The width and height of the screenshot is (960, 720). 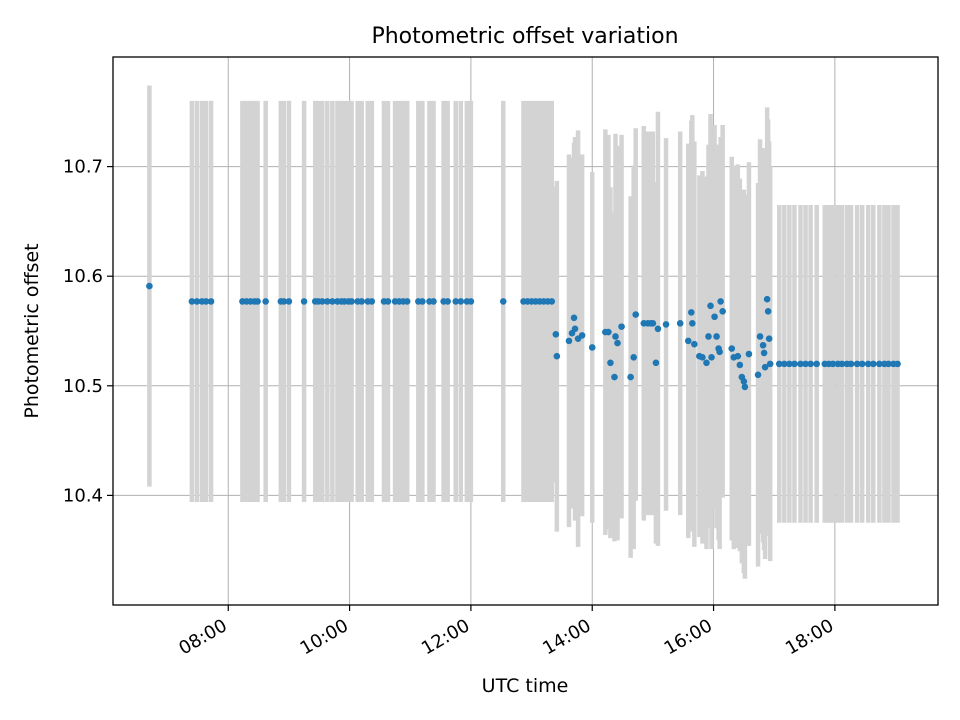 I want to click on y-tick-label: 10.5, so click(x=83, y=386).